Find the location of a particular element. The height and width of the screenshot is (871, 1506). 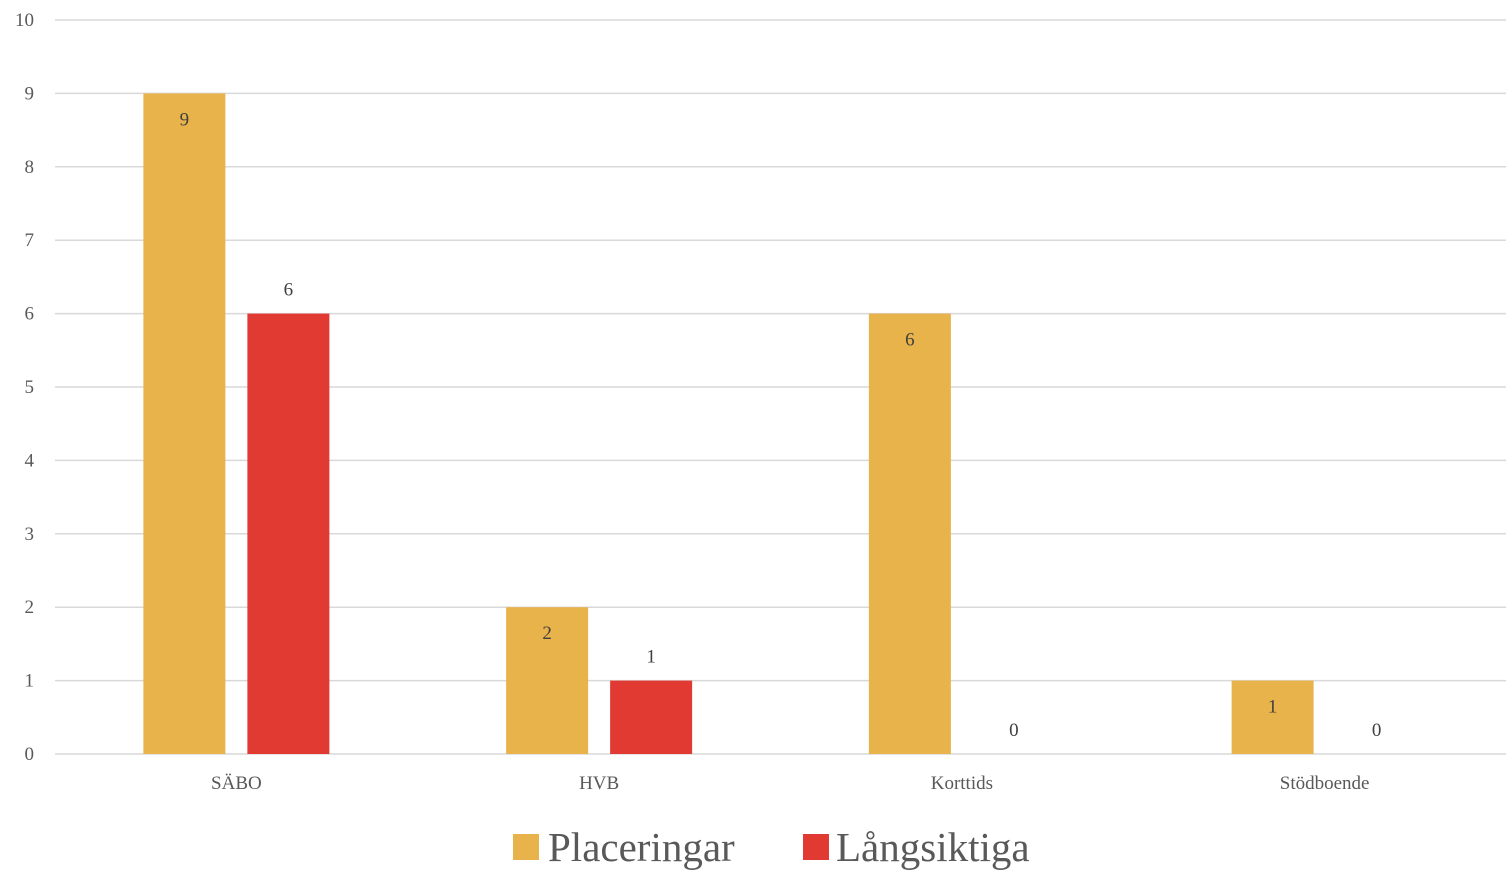

x-category-label: HVB is located at coordinates (599, 783).